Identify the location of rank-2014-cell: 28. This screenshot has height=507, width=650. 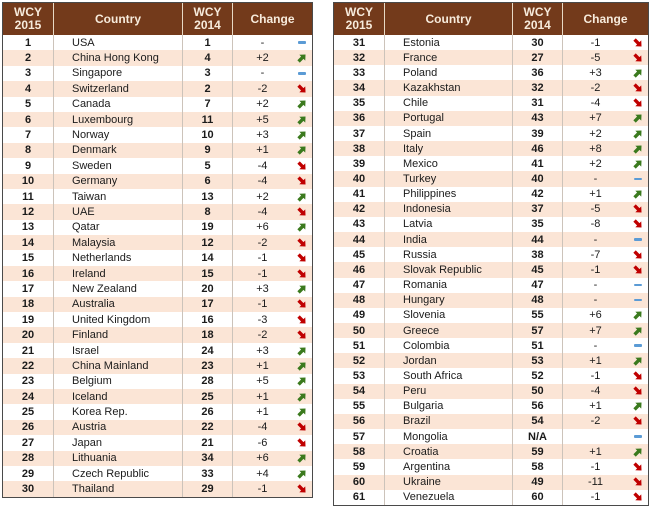
(207, 381).